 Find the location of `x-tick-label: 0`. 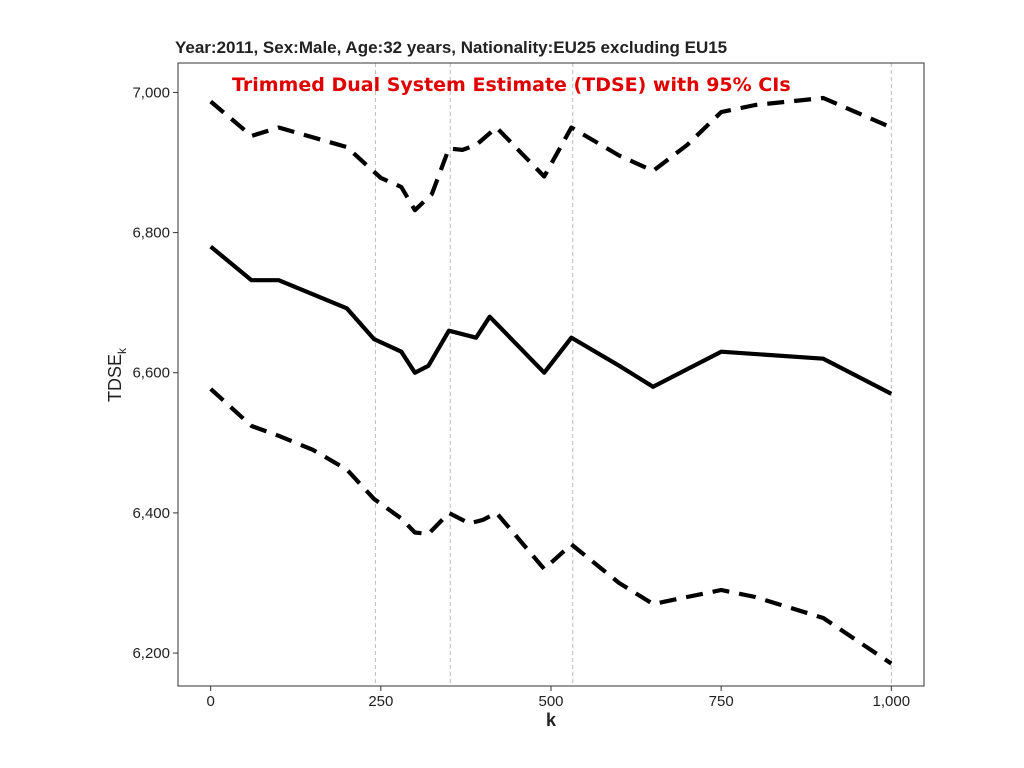

x-tick-label: 0 is located at coordinates (210, 701).